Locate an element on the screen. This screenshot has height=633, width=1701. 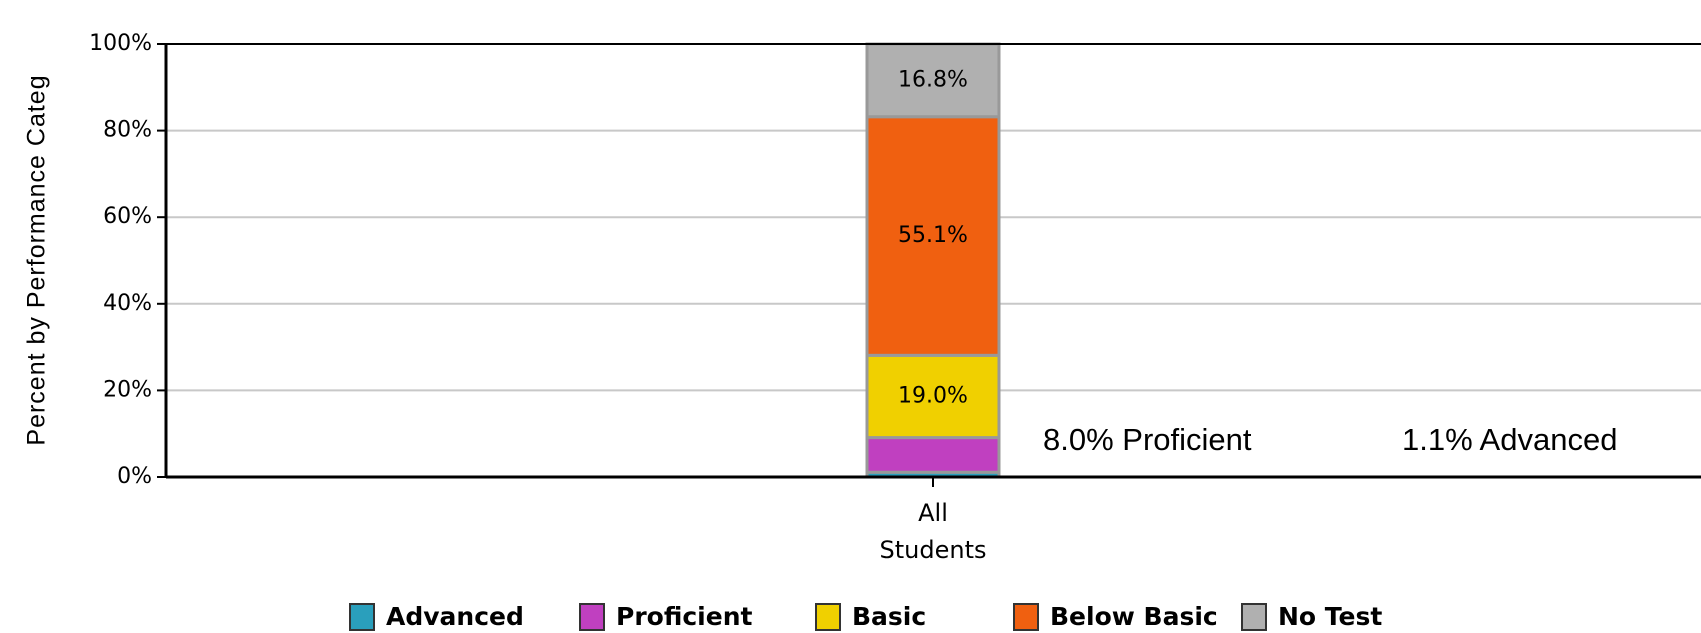
y-tick-label: 60% is located at coordinates (127, 216).